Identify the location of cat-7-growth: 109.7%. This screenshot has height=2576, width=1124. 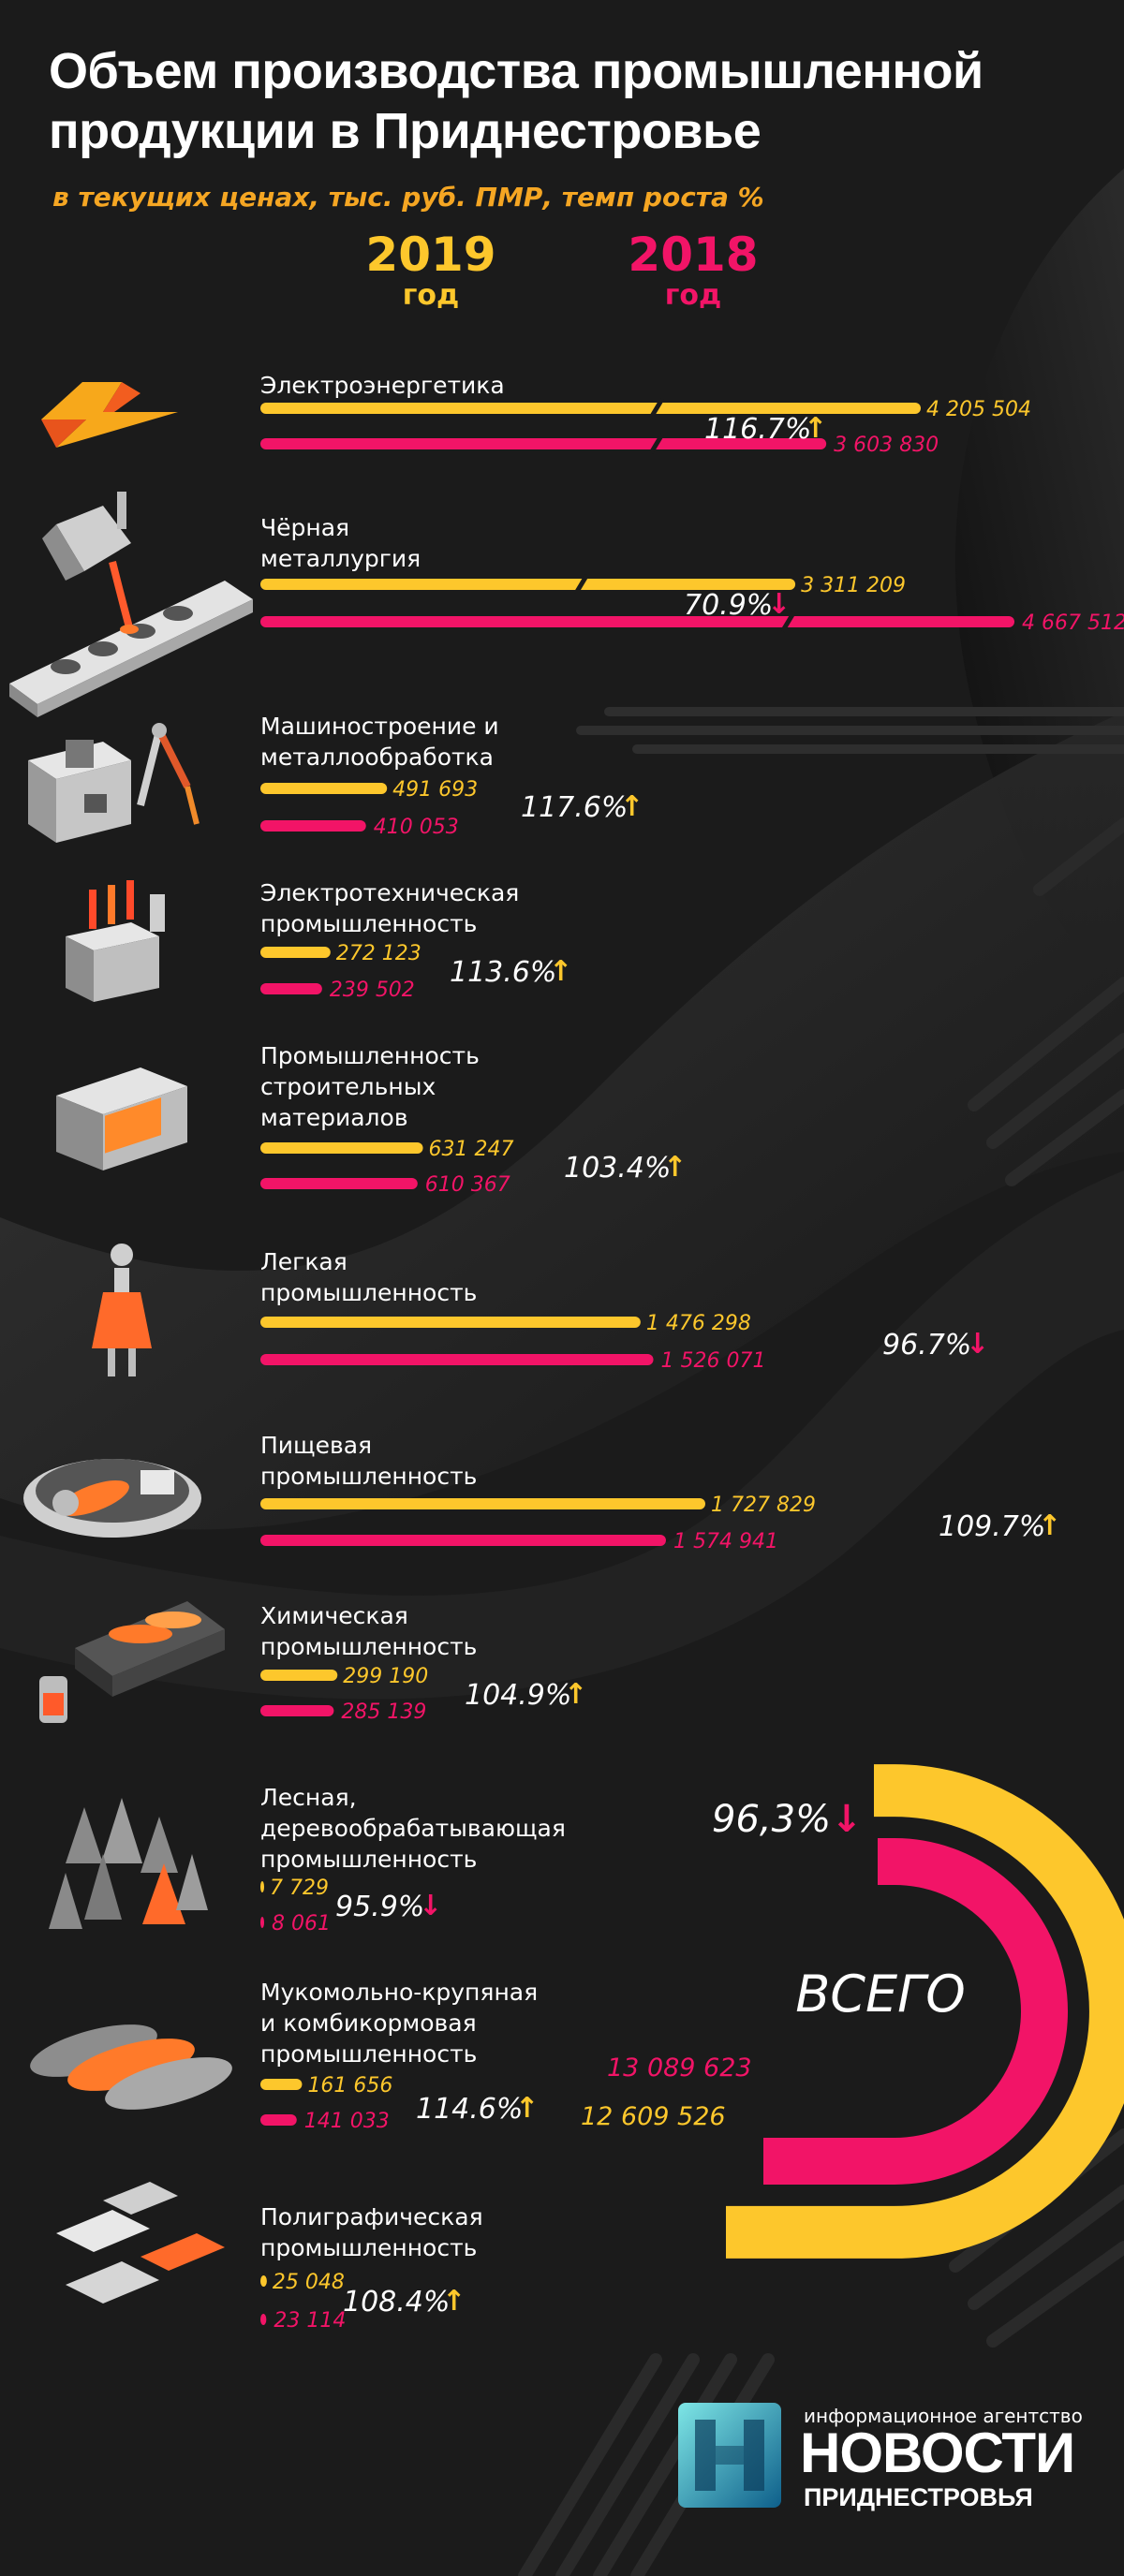
(992, 1526).